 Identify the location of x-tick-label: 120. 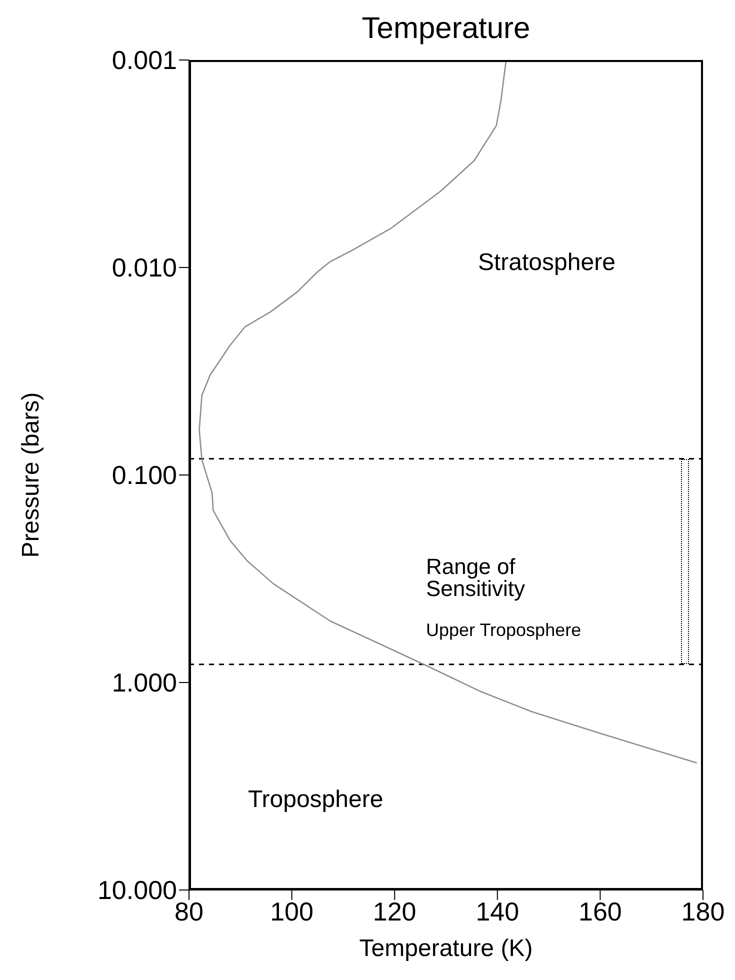
(394, 911).